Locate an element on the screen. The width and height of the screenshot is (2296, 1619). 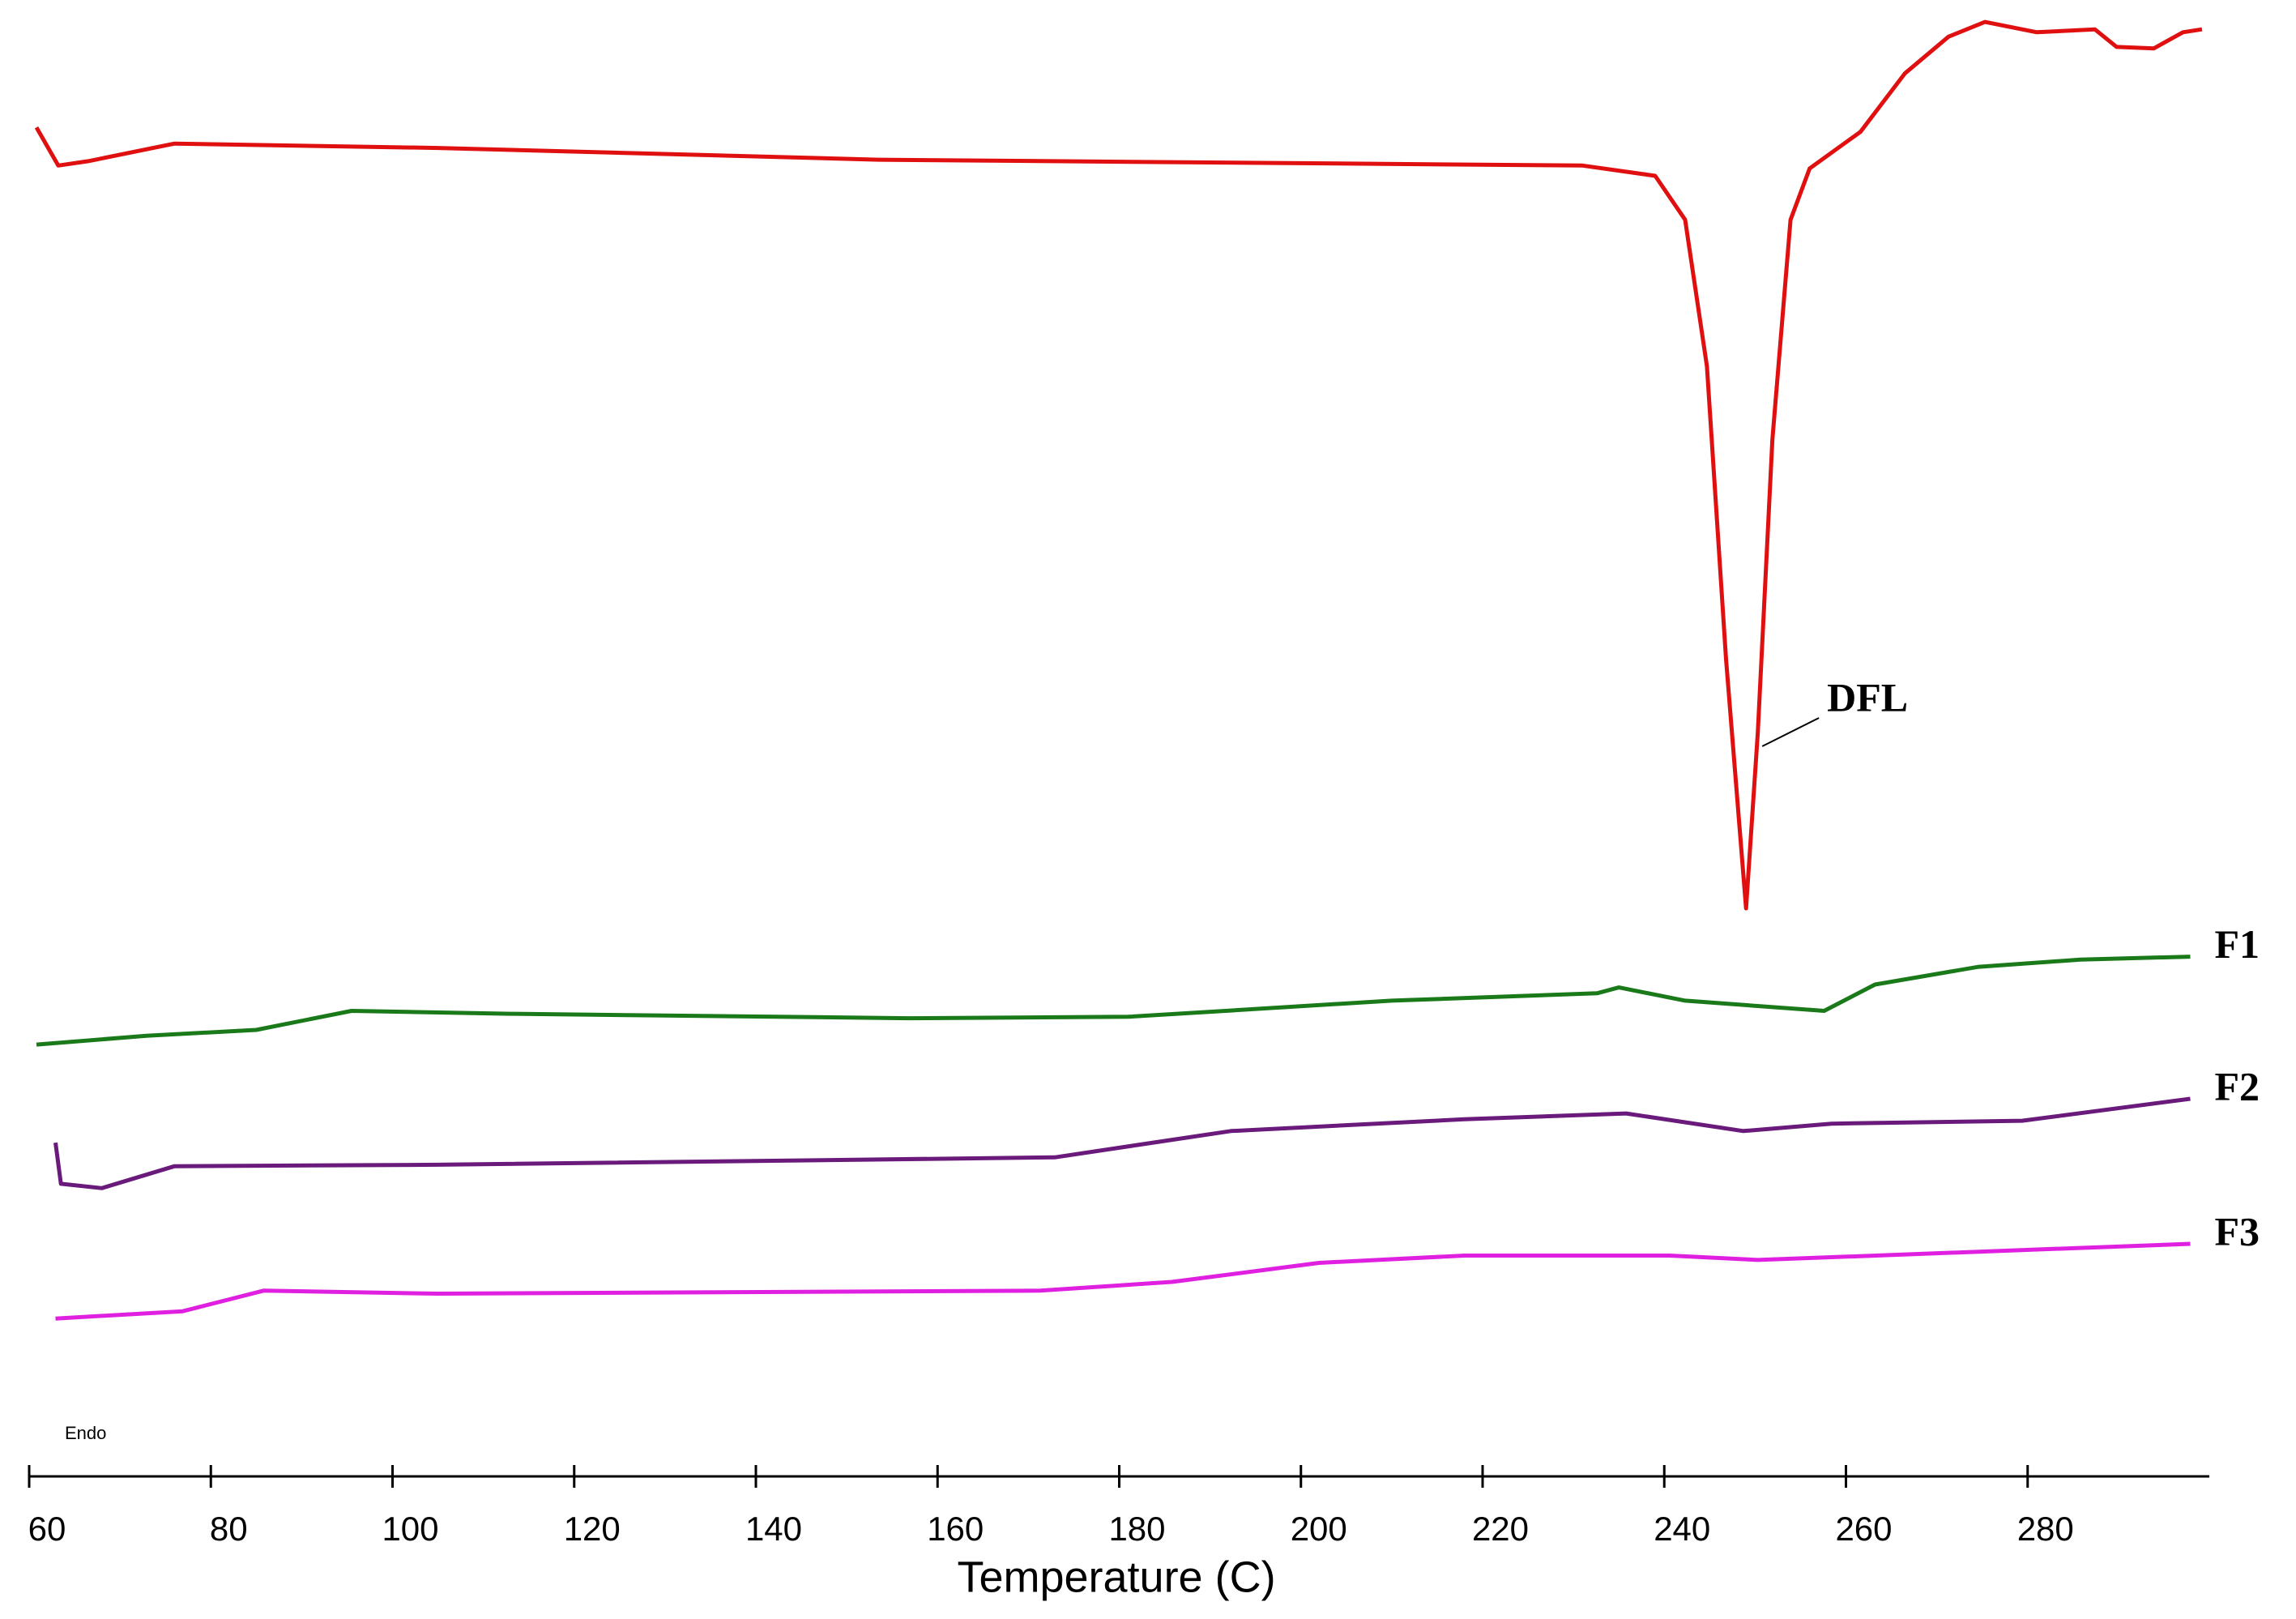
series-label: F2 is located at coordinates (2237, 1086).